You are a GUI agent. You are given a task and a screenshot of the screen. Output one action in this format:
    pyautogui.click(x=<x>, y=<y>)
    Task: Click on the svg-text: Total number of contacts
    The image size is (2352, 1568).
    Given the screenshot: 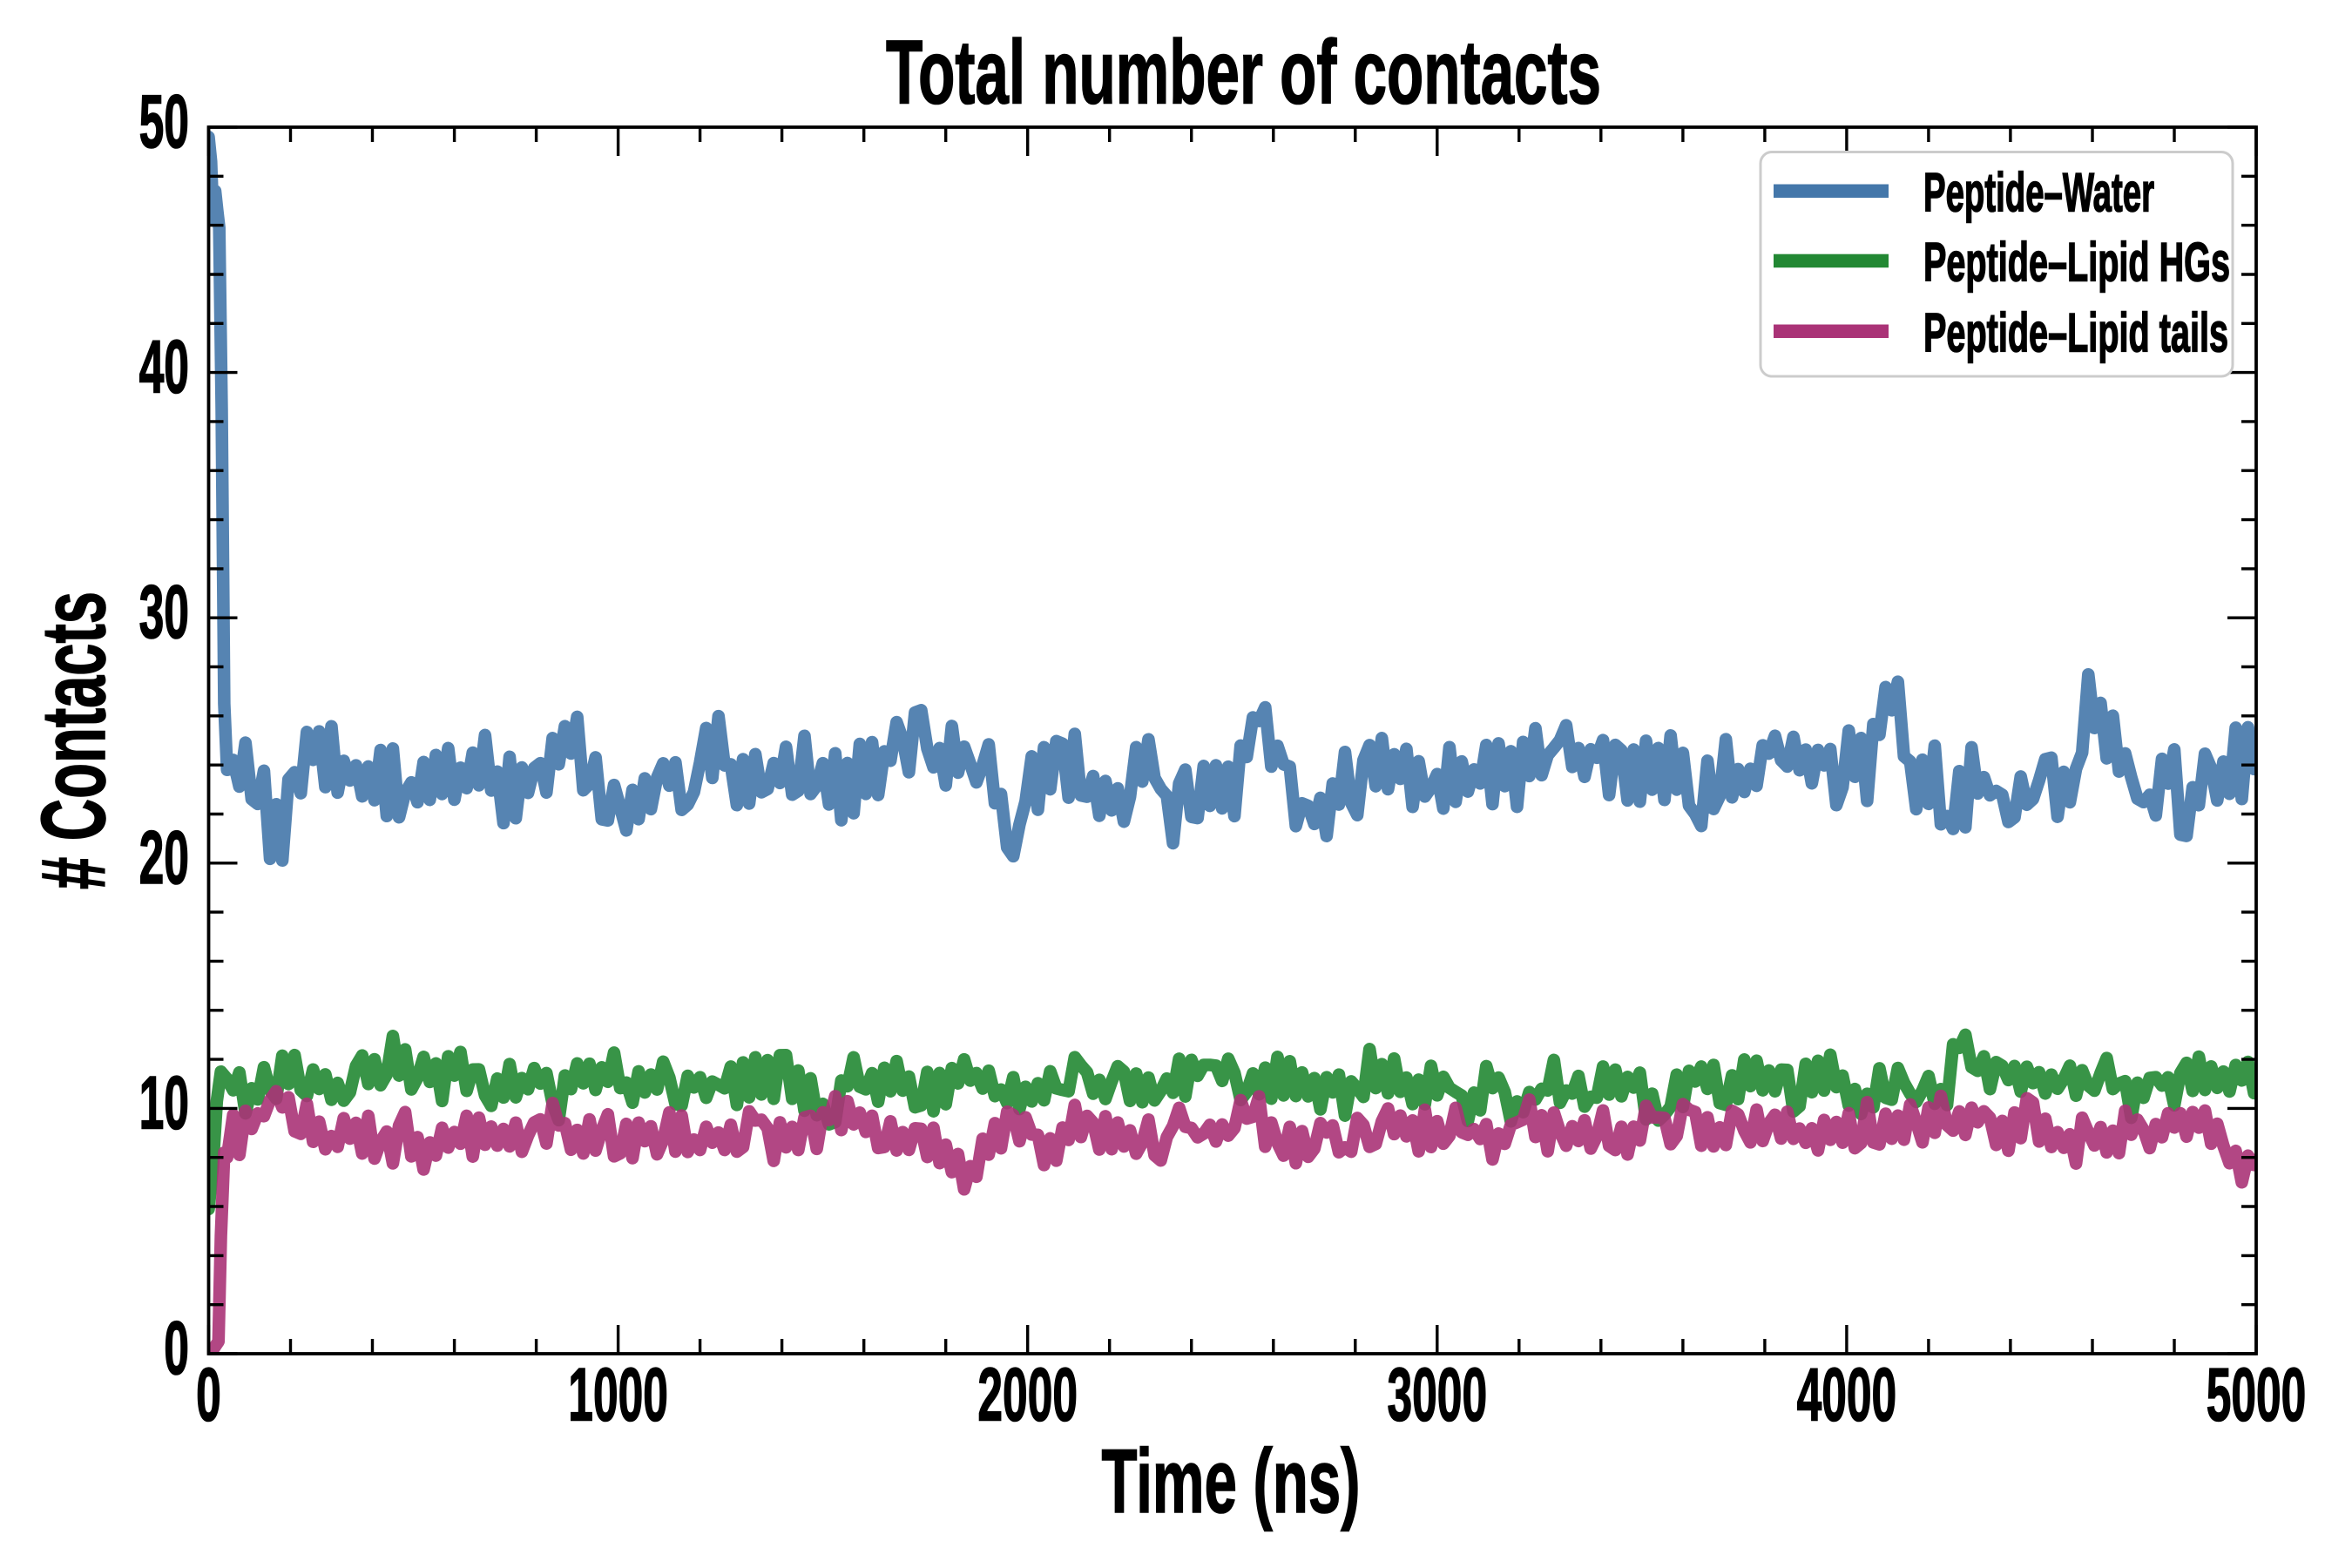 What is the action you would take?
    pyautogui.click(x=1243, y=74)
    